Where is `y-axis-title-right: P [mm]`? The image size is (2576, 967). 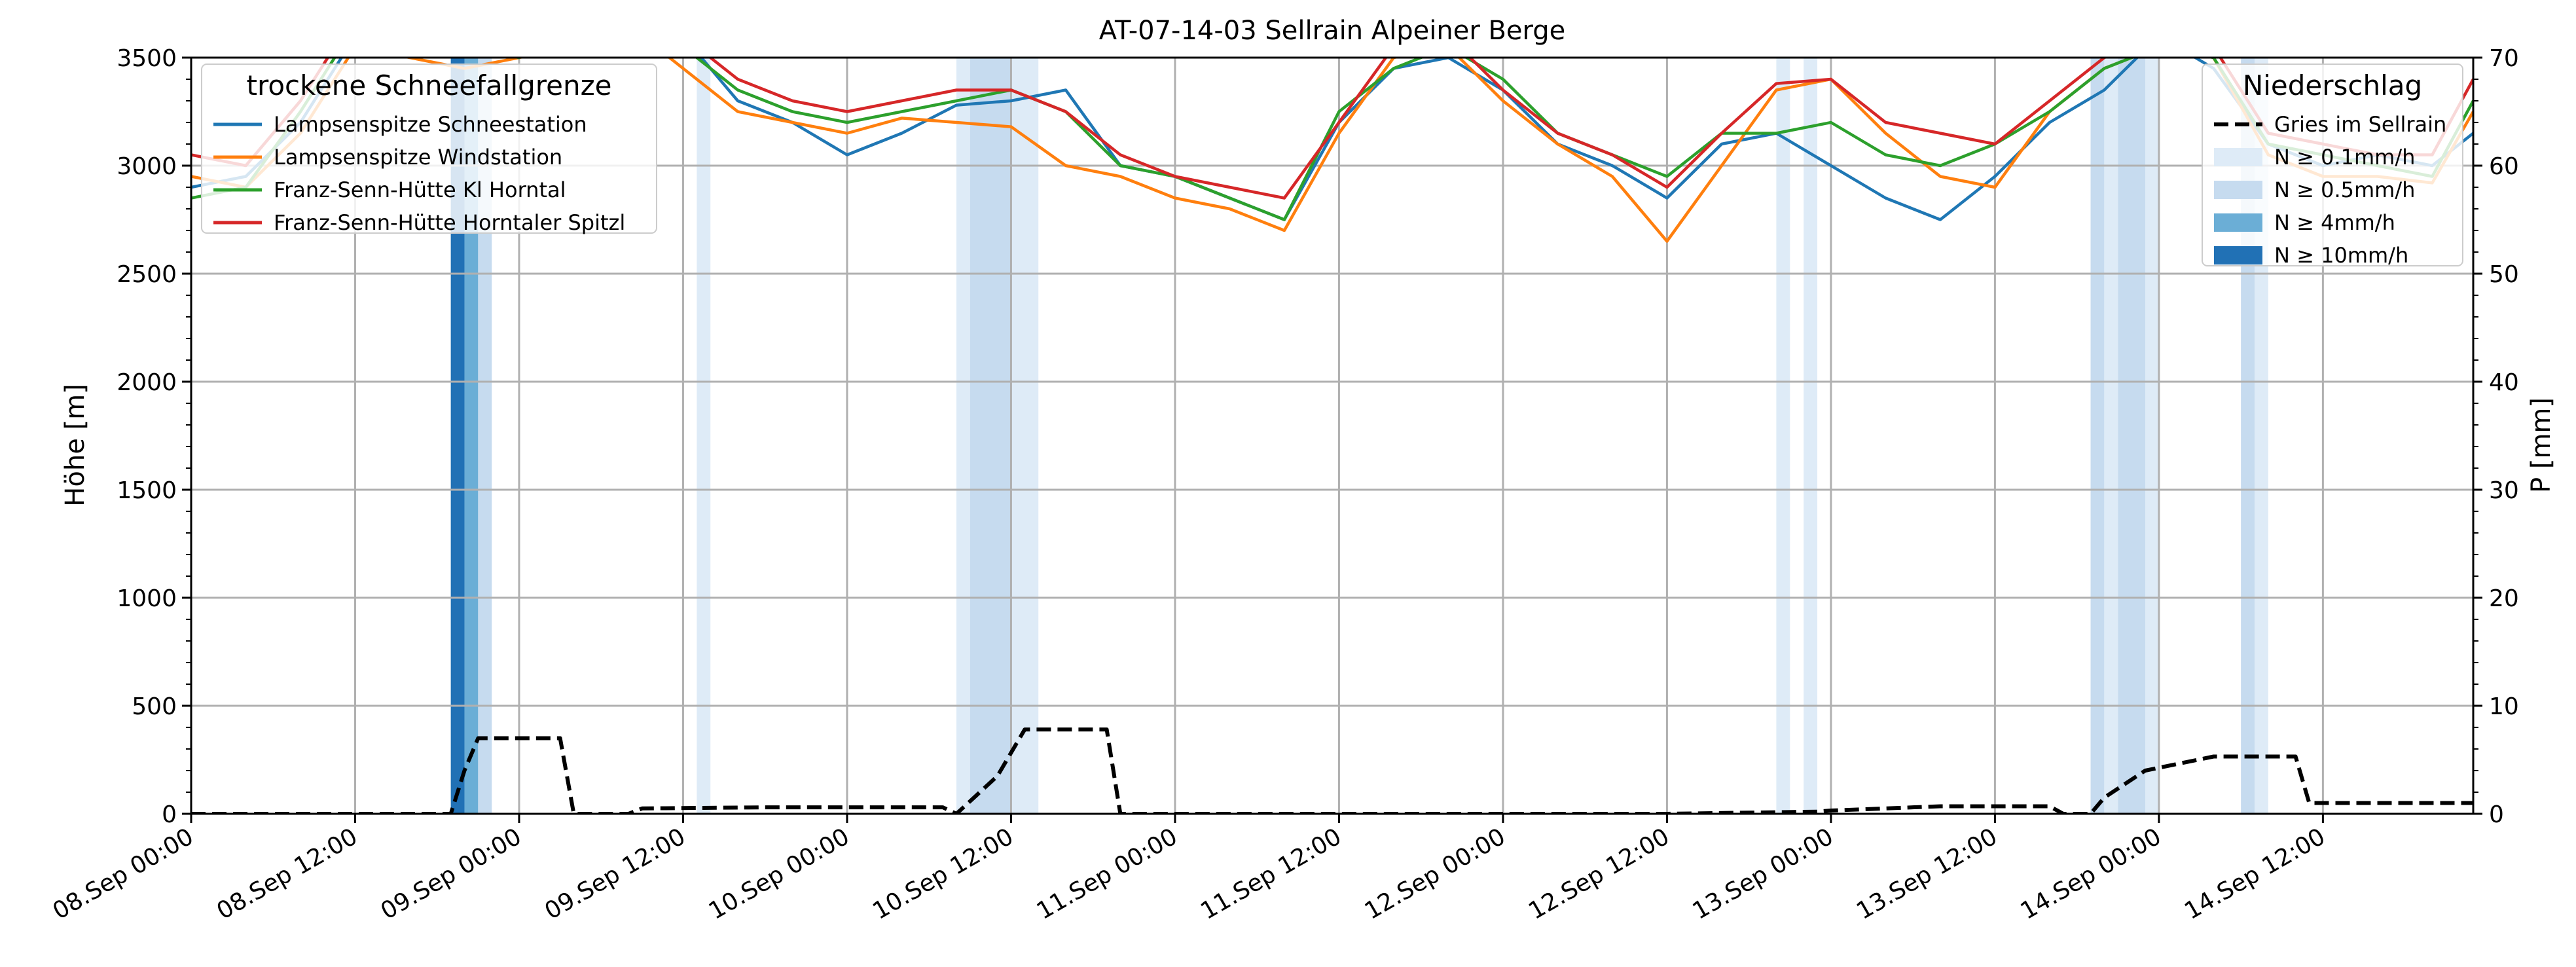 y-axis-title-right: P [mm] is located at coordinates (2541, 445).